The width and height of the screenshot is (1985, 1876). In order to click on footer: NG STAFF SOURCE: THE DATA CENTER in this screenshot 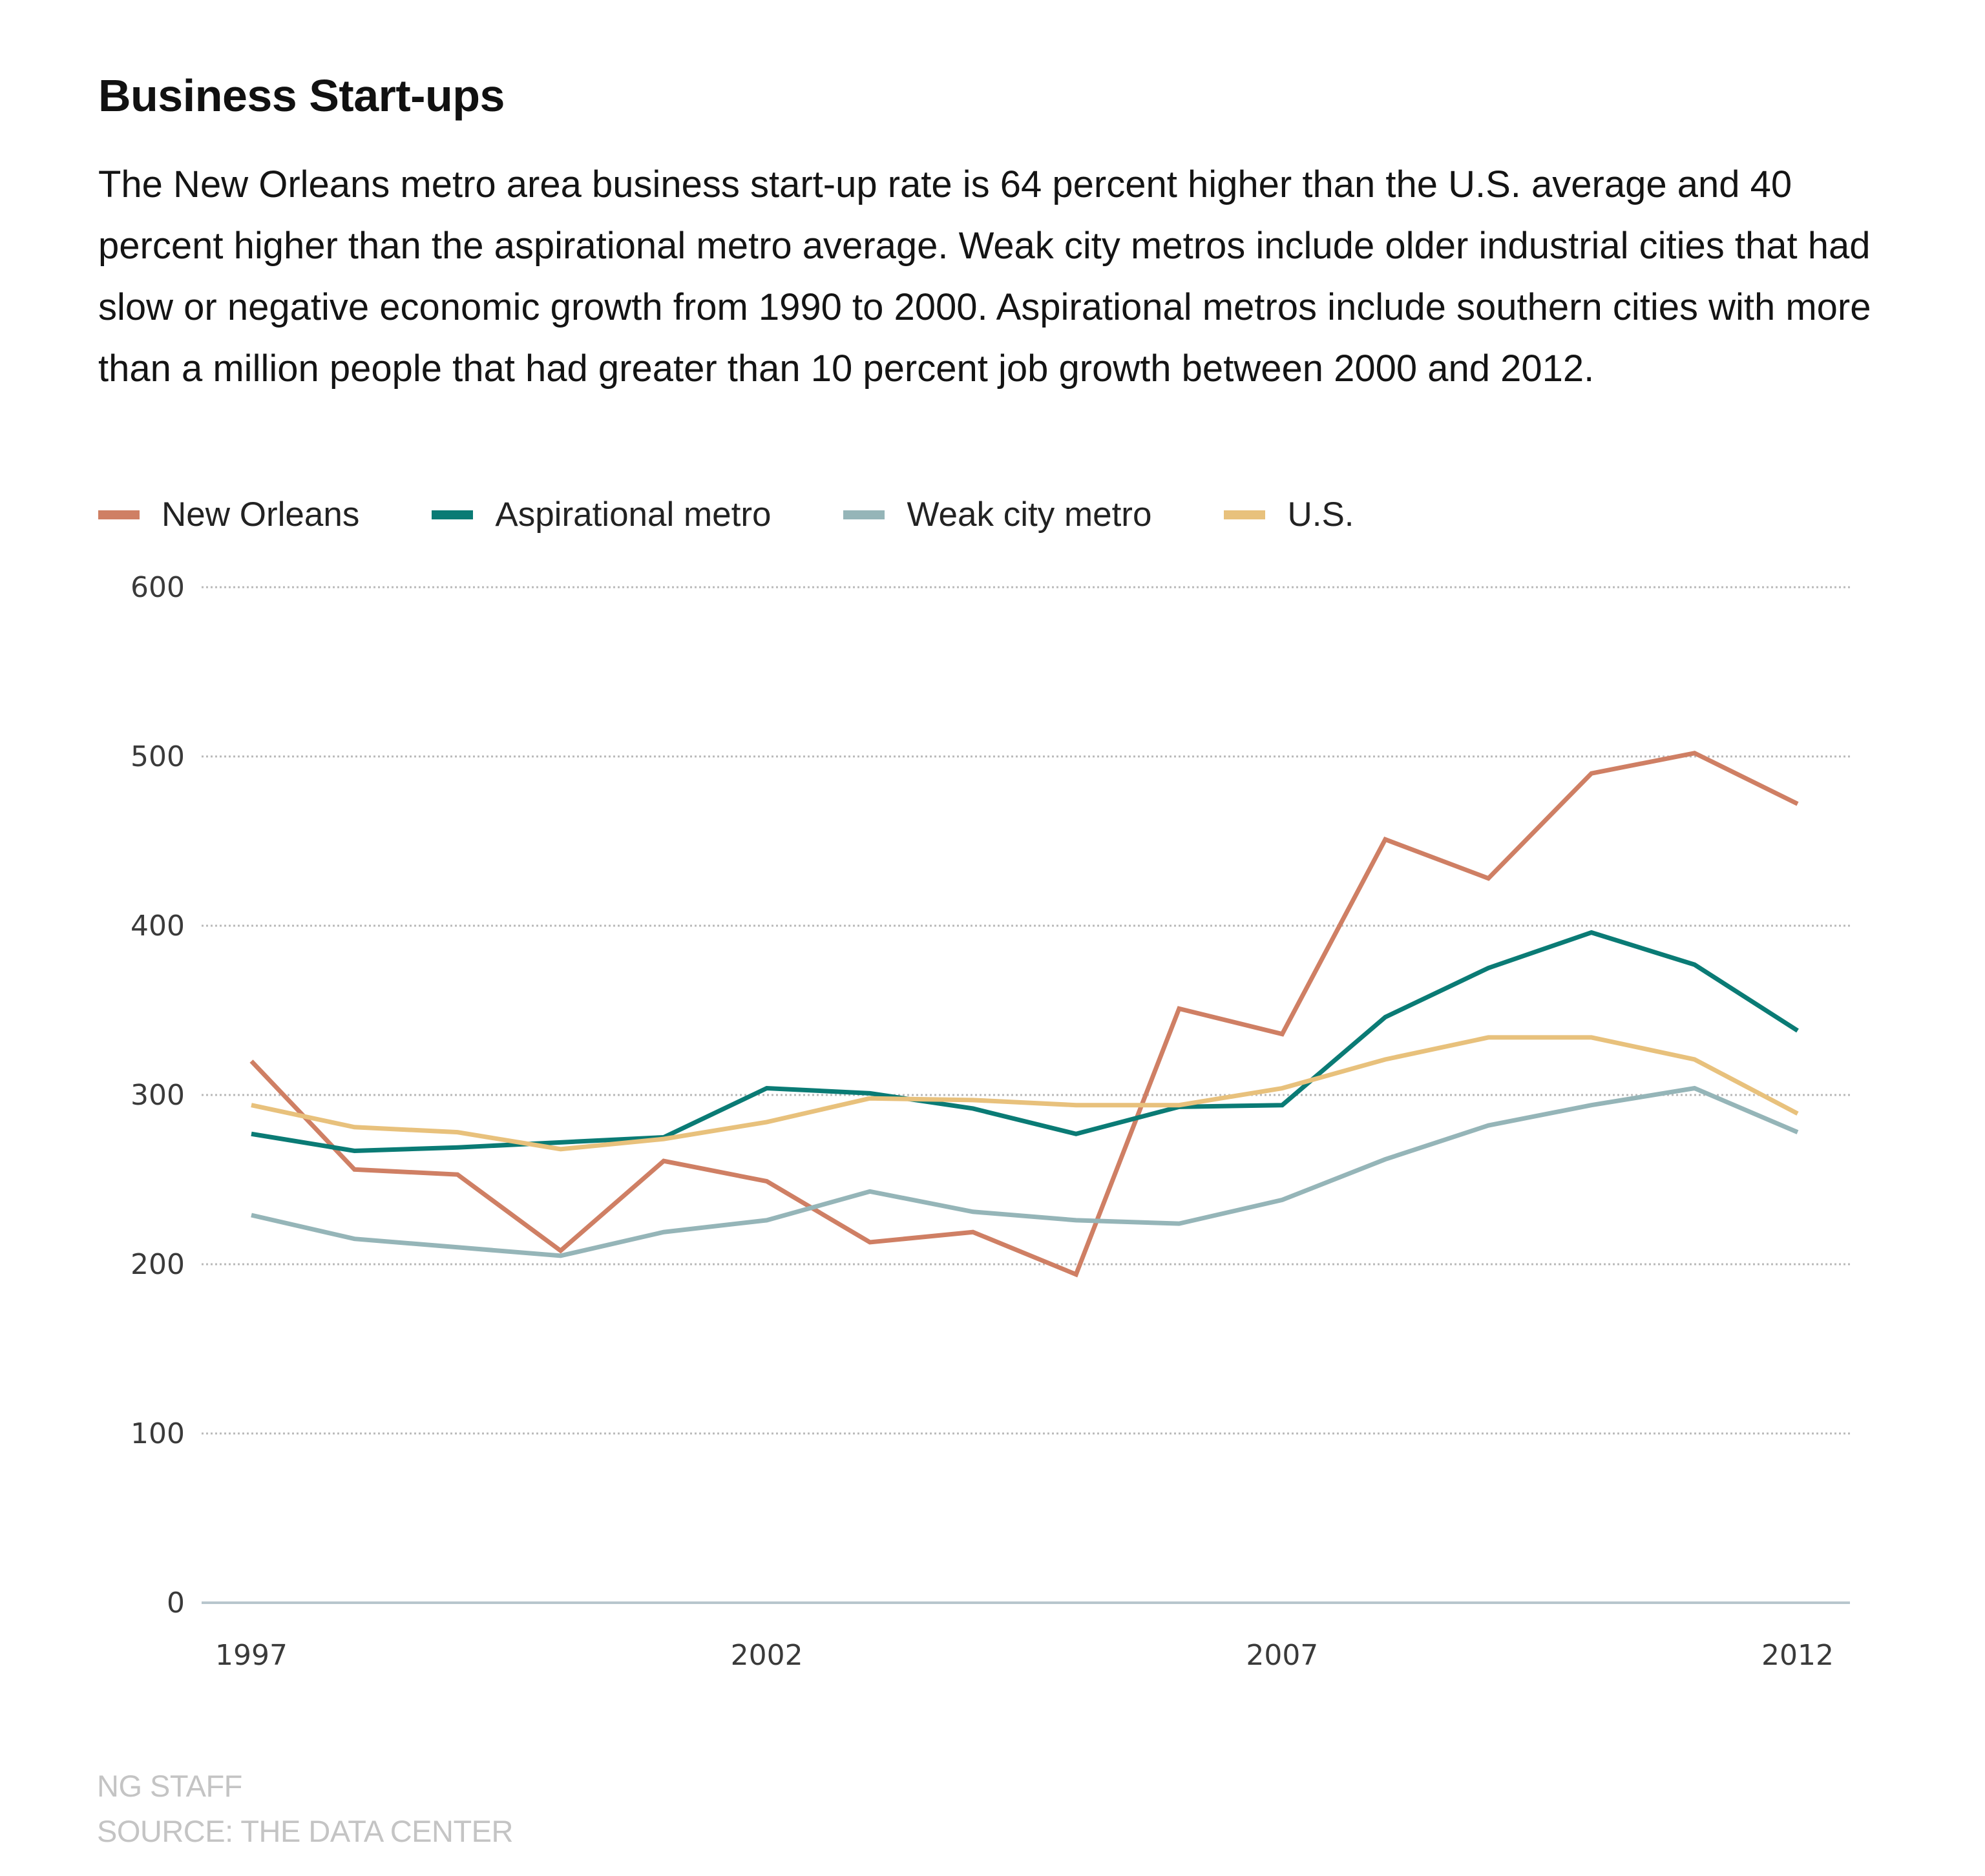, I will do `click(305, 1809)`.